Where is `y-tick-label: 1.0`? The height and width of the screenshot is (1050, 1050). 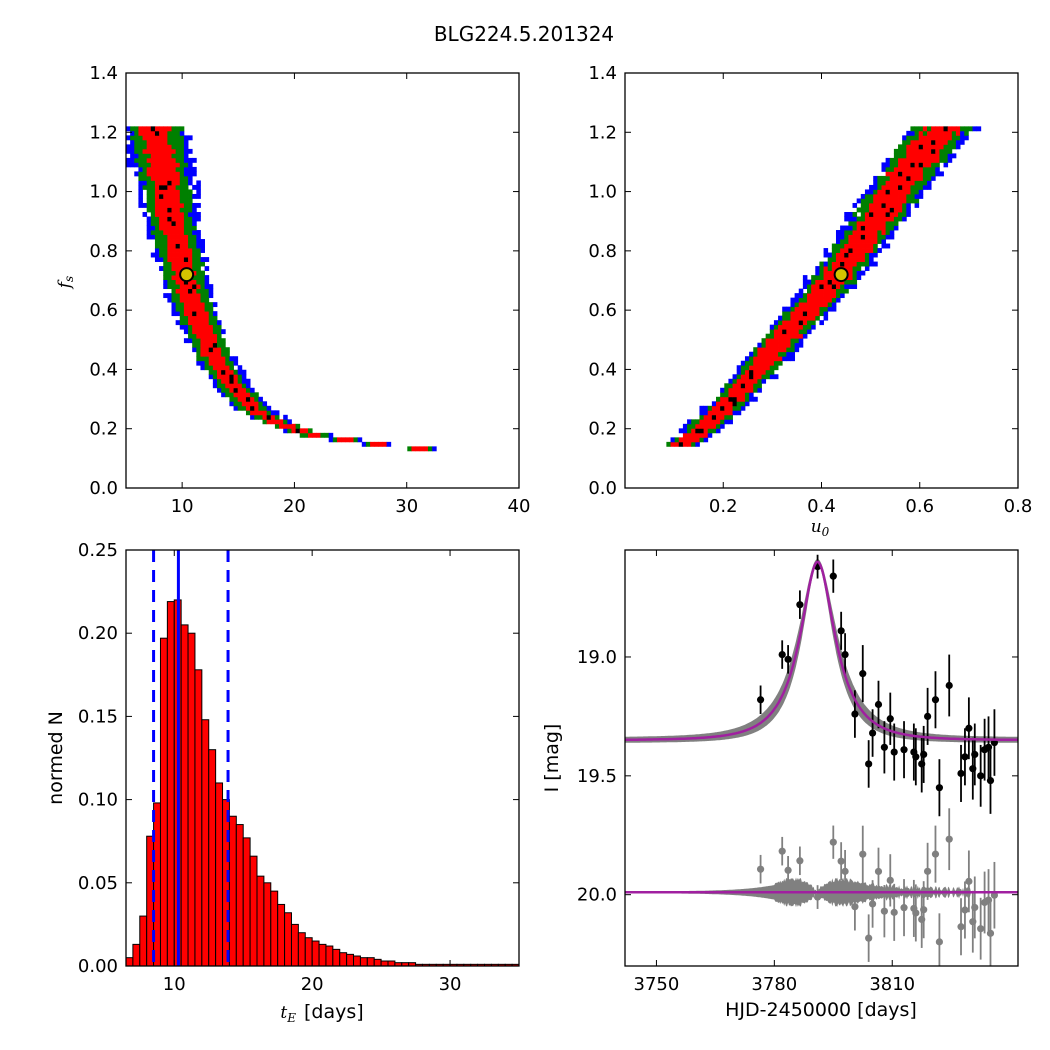 y-tick-label: 1.0 is located at coordinates (103, 192).